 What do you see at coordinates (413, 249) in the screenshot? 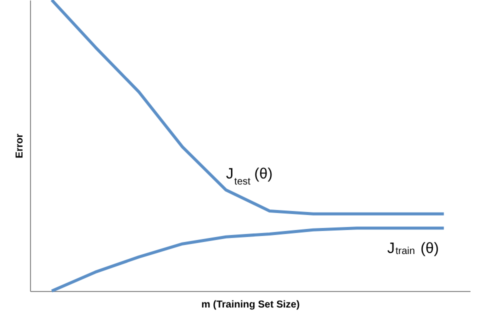
I see `series-label: Jtrain(θ)` at bounding box center [413, 249].